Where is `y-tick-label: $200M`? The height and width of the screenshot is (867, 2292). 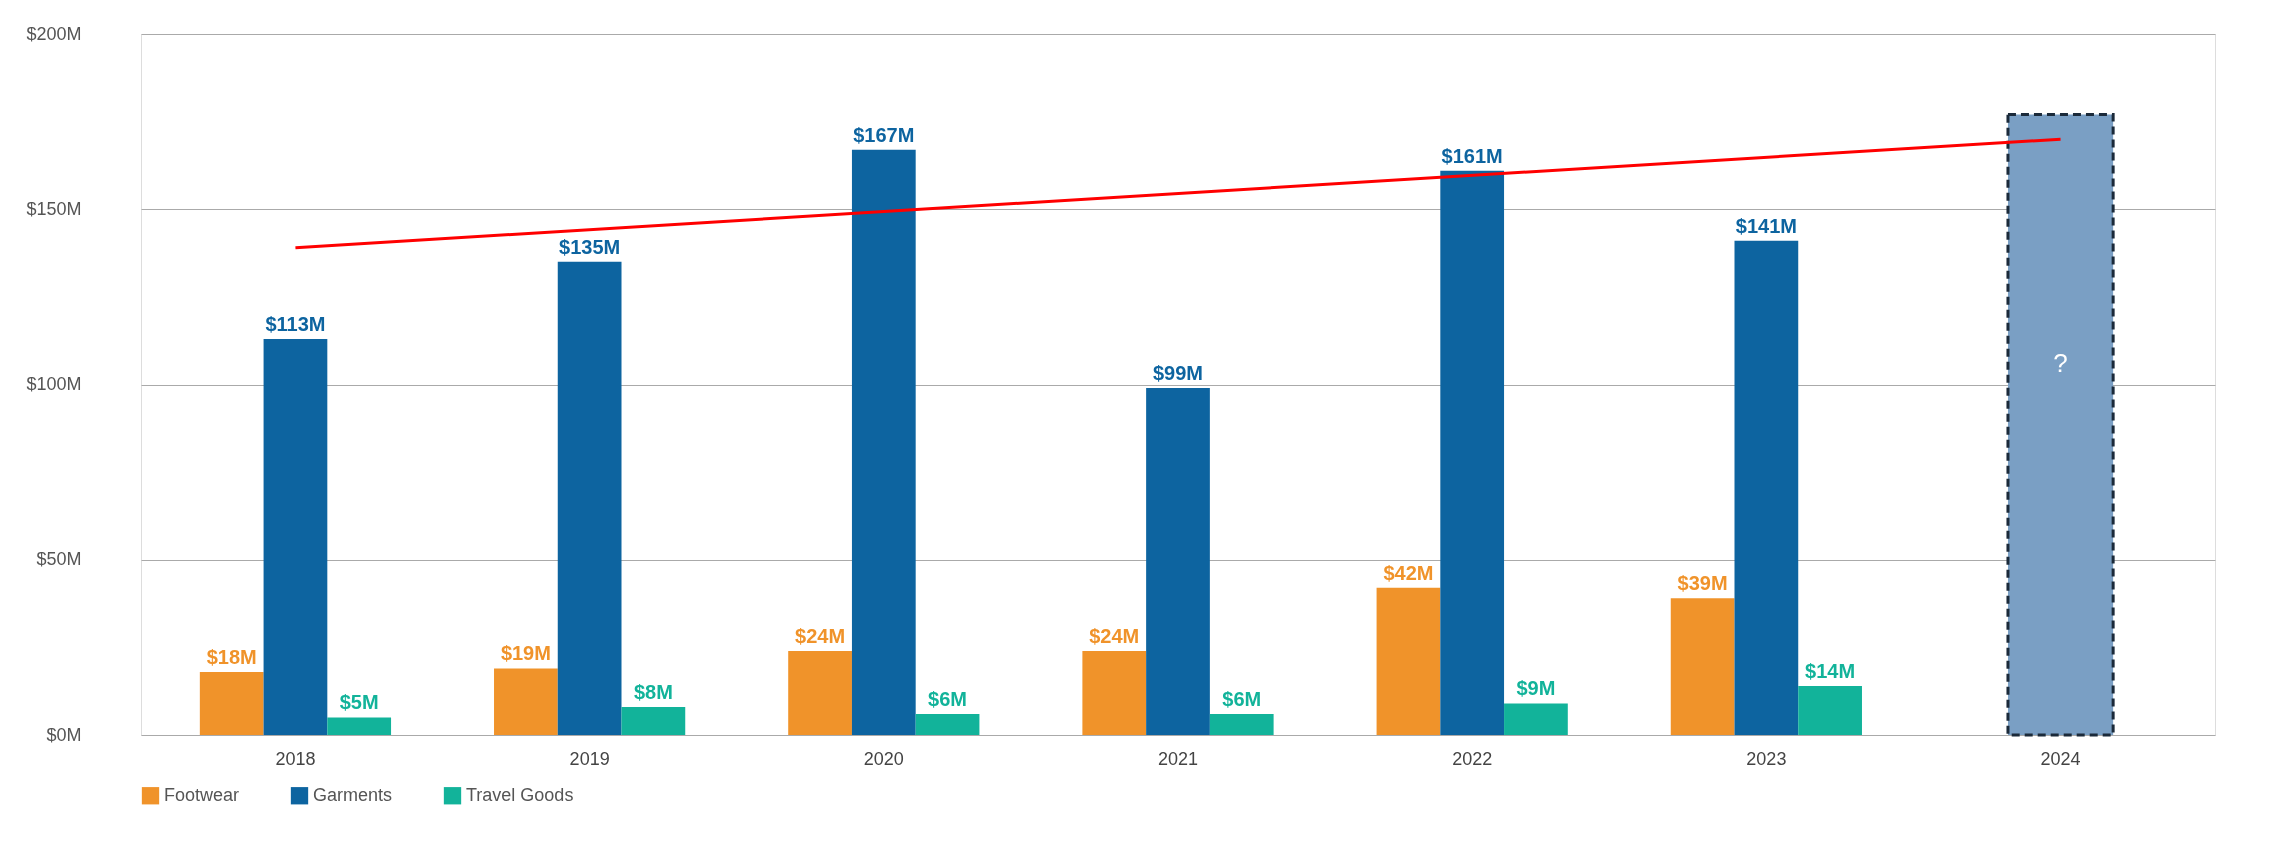 y-tick-label: $200M is located at coordinates (54, 33).